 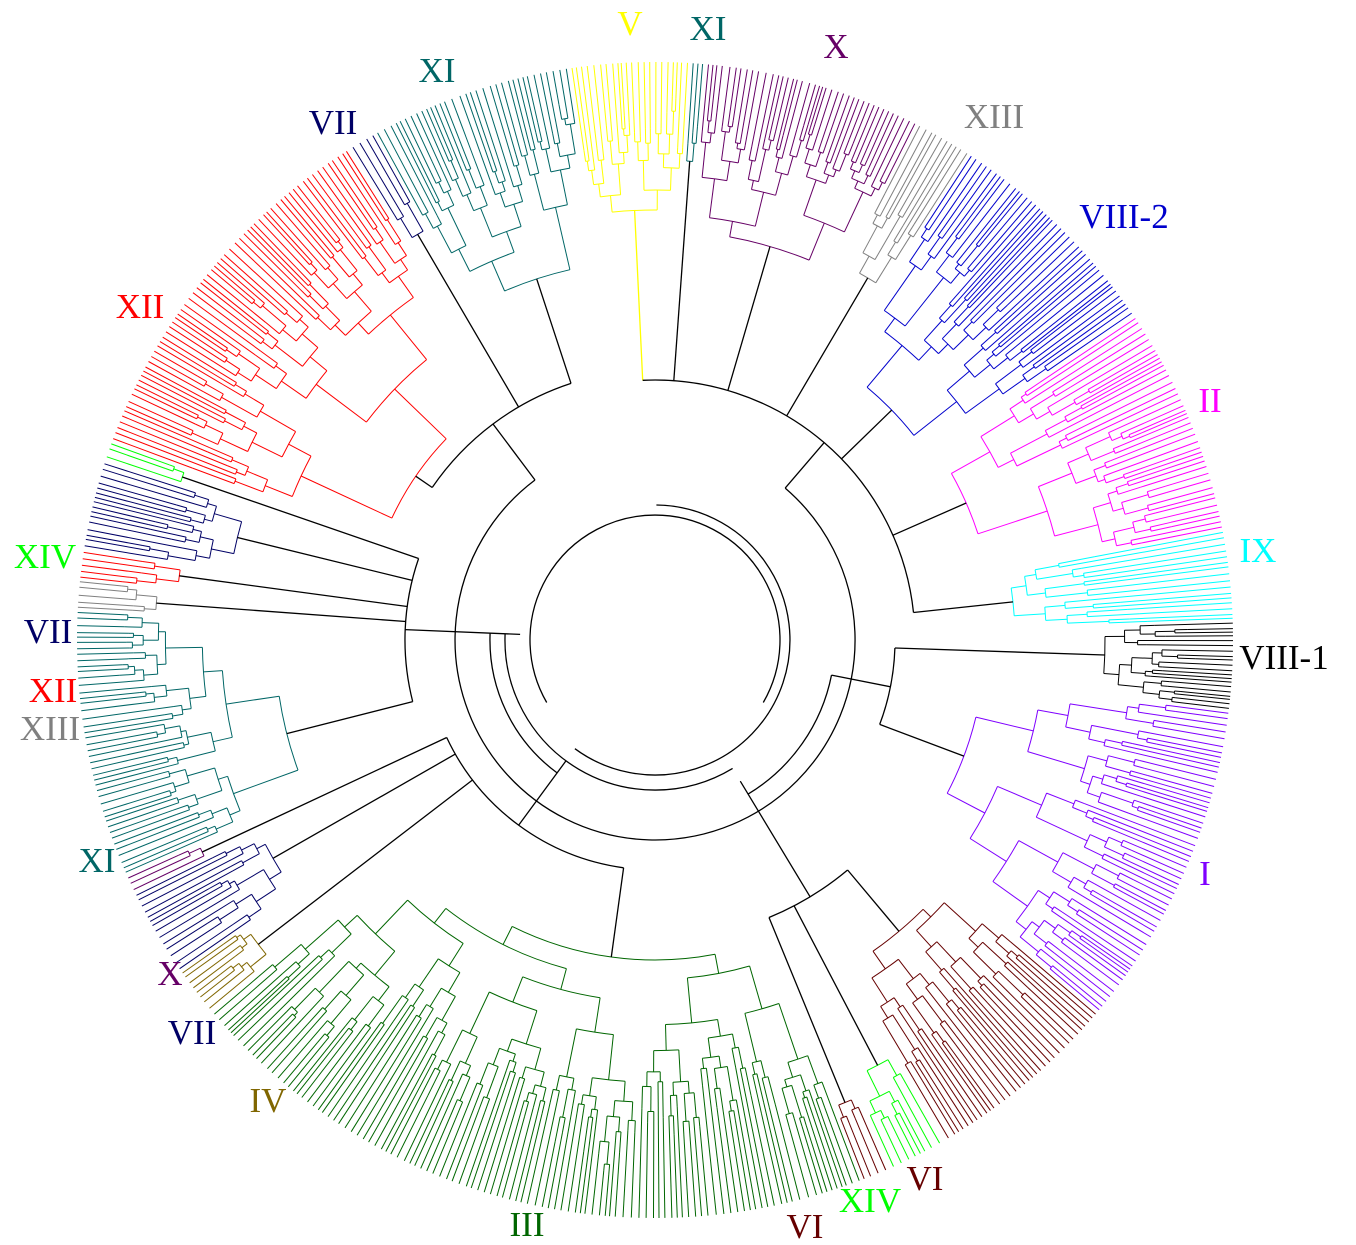 I want to click on clade-label-ix: IX, so click(x=1258, y=550).